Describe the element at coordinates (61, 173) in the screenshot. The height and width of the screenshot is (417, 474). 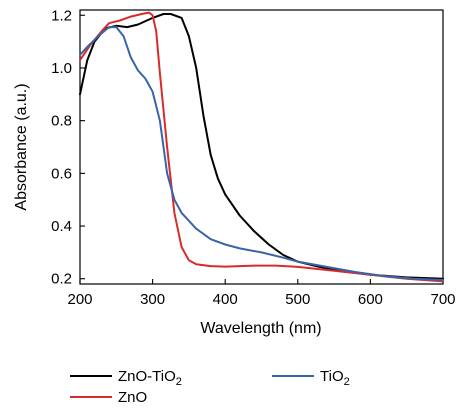
I see `y-tick-label: 0.6` at that location.